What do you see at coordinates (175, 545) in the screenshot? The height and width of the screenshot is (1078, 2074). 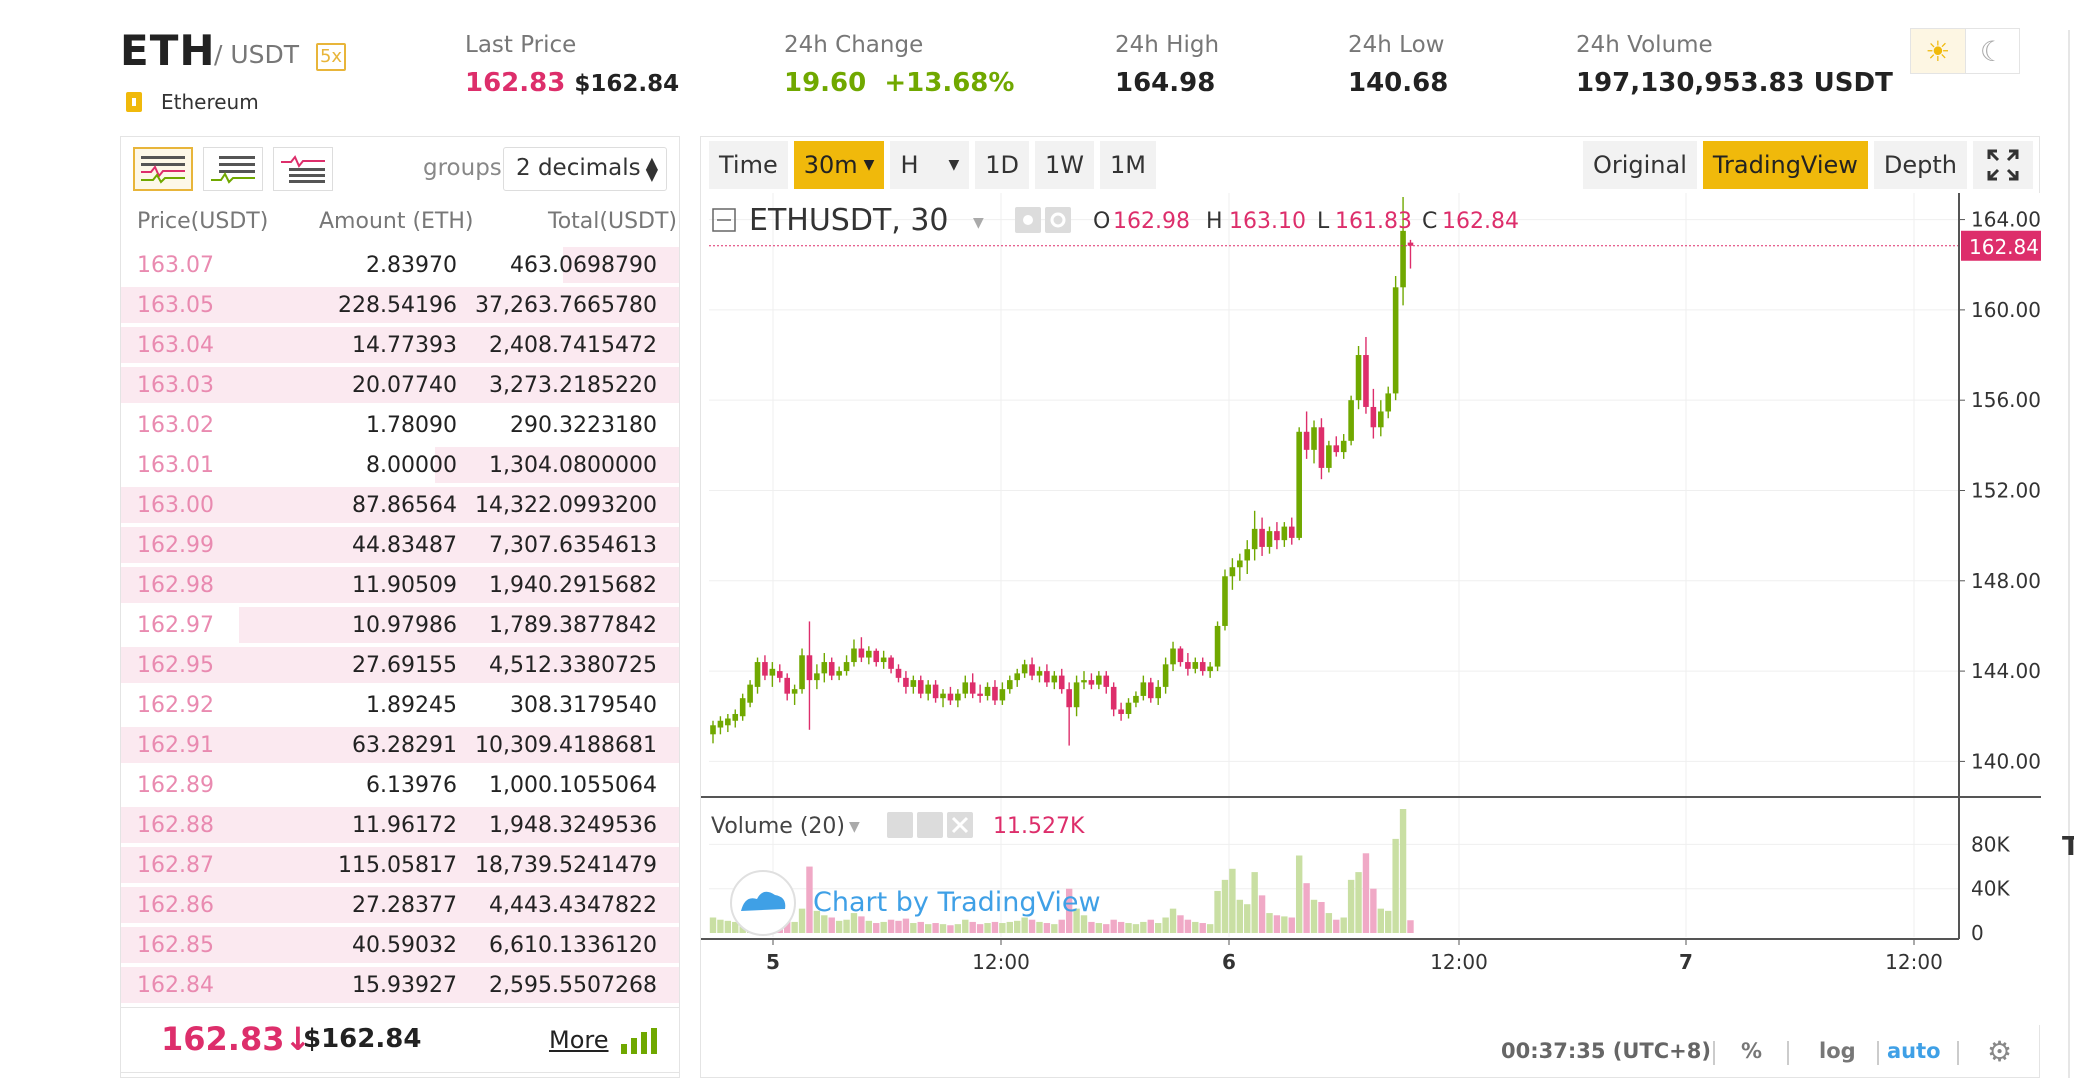 I see `row-price: 162.99` at bounding box center [175, 545].